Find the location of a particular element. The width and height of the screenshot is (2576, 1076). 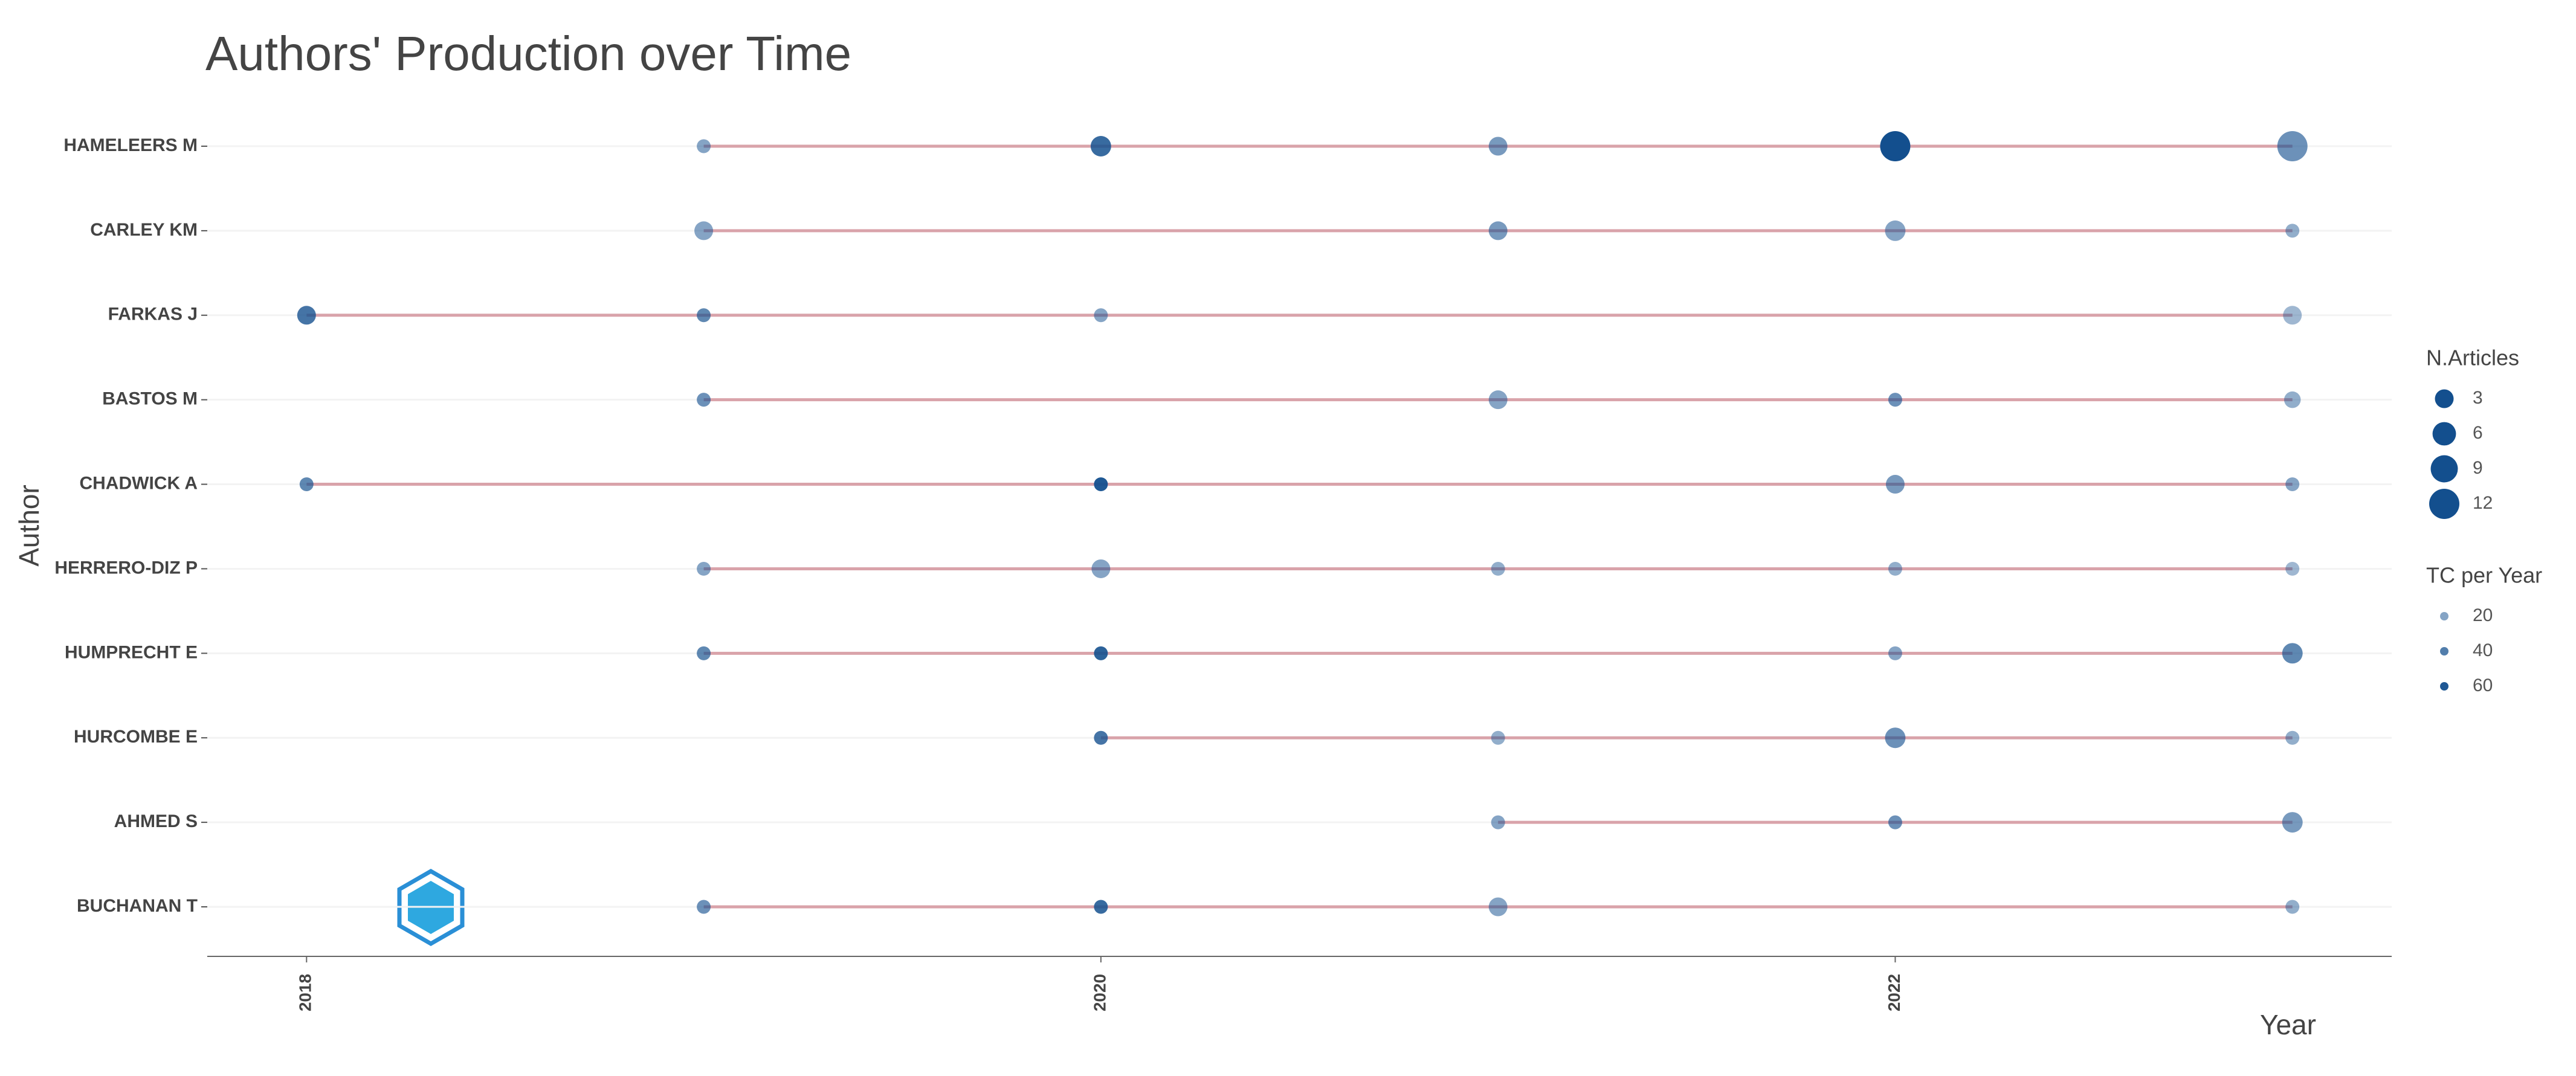

y-tick-label: HERRERO-DIZ P is located at coordinates (126, 568).